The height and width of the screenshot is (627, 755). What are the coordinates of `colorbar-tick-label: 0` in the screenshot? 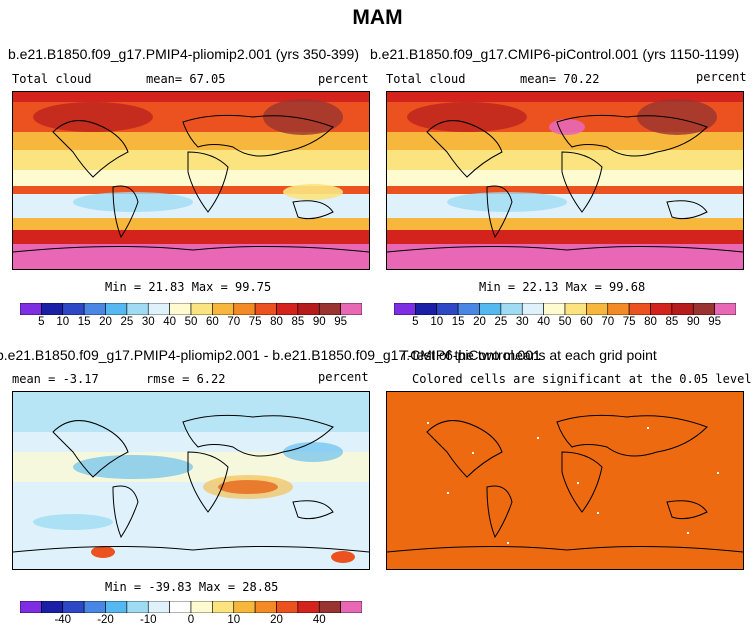 It's located at (191, 620).